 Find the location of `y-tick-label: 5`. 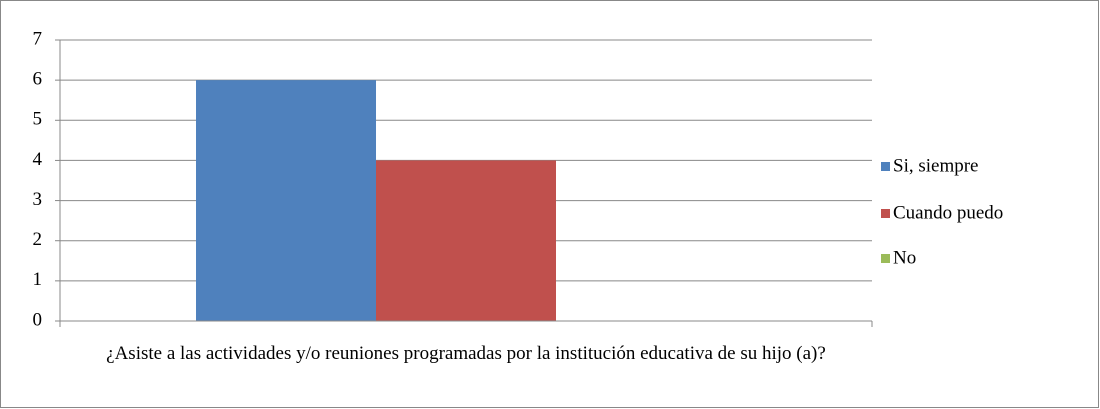

y-tick-label: 5 is located at coordinates (38, 119).